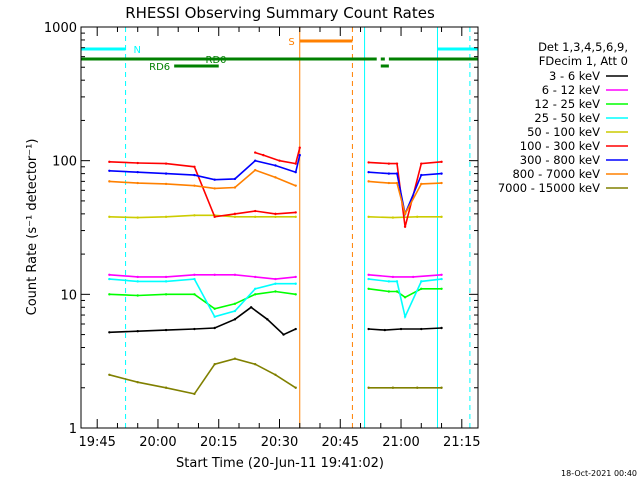  Describe the element at coordinates (280, 463) in the screenshot. I see `x-axis-label: Start Time (20-Jun-11 19:41:02)` at that location.